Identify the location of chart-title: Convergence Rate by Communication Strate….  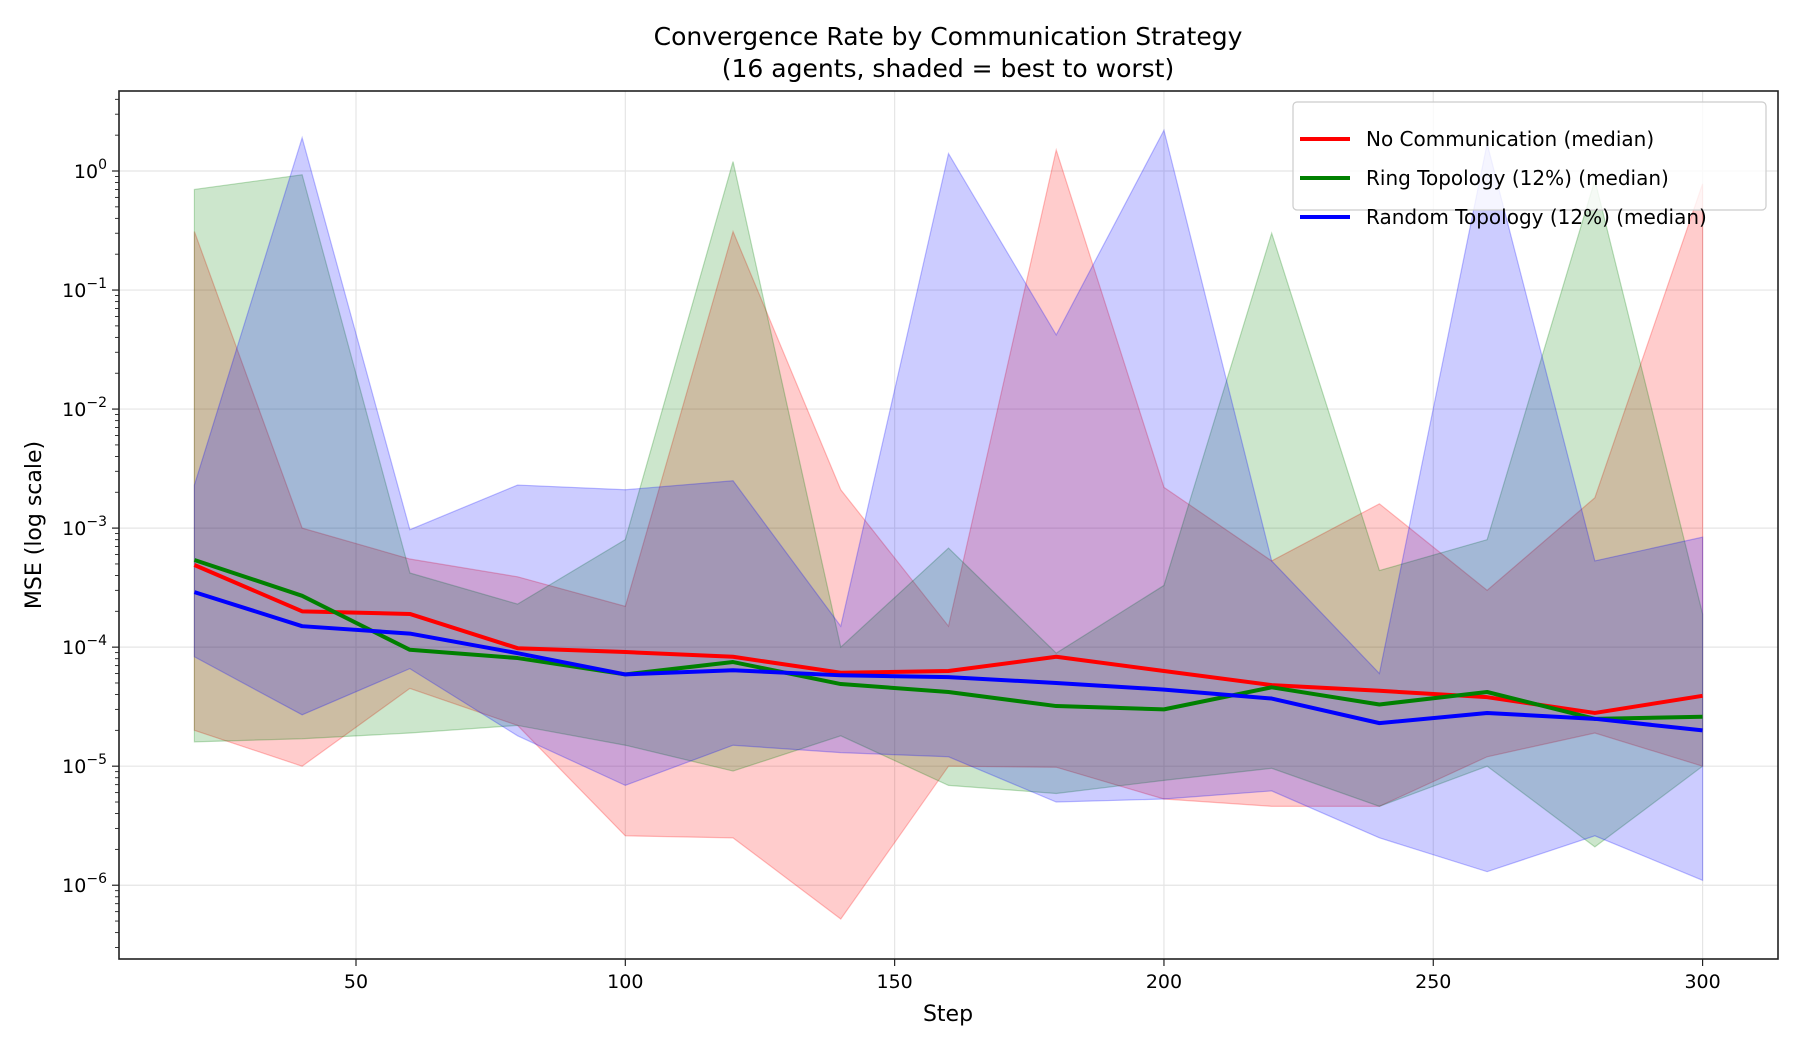
(948, 36).